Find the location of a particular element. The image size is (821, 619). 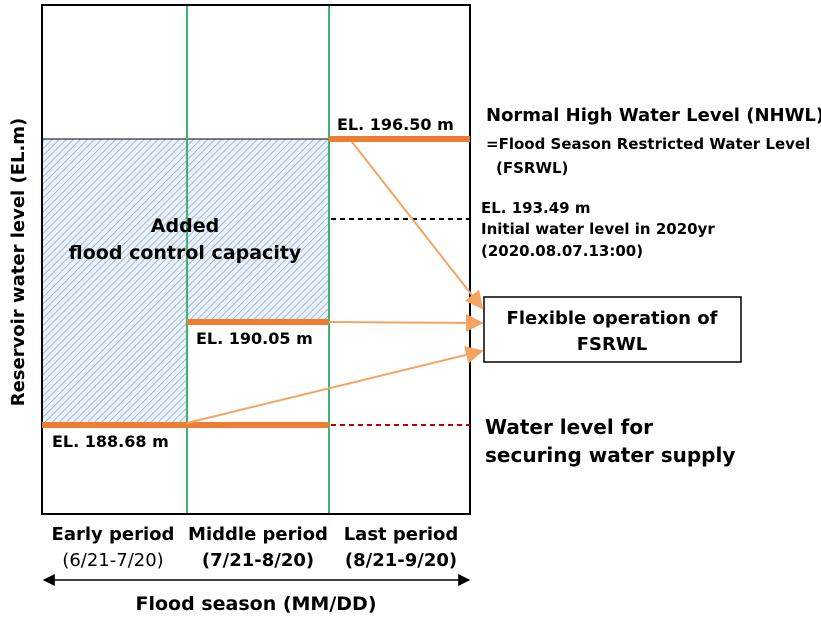

flexible-operation-box is located at coordinates (612, 329).